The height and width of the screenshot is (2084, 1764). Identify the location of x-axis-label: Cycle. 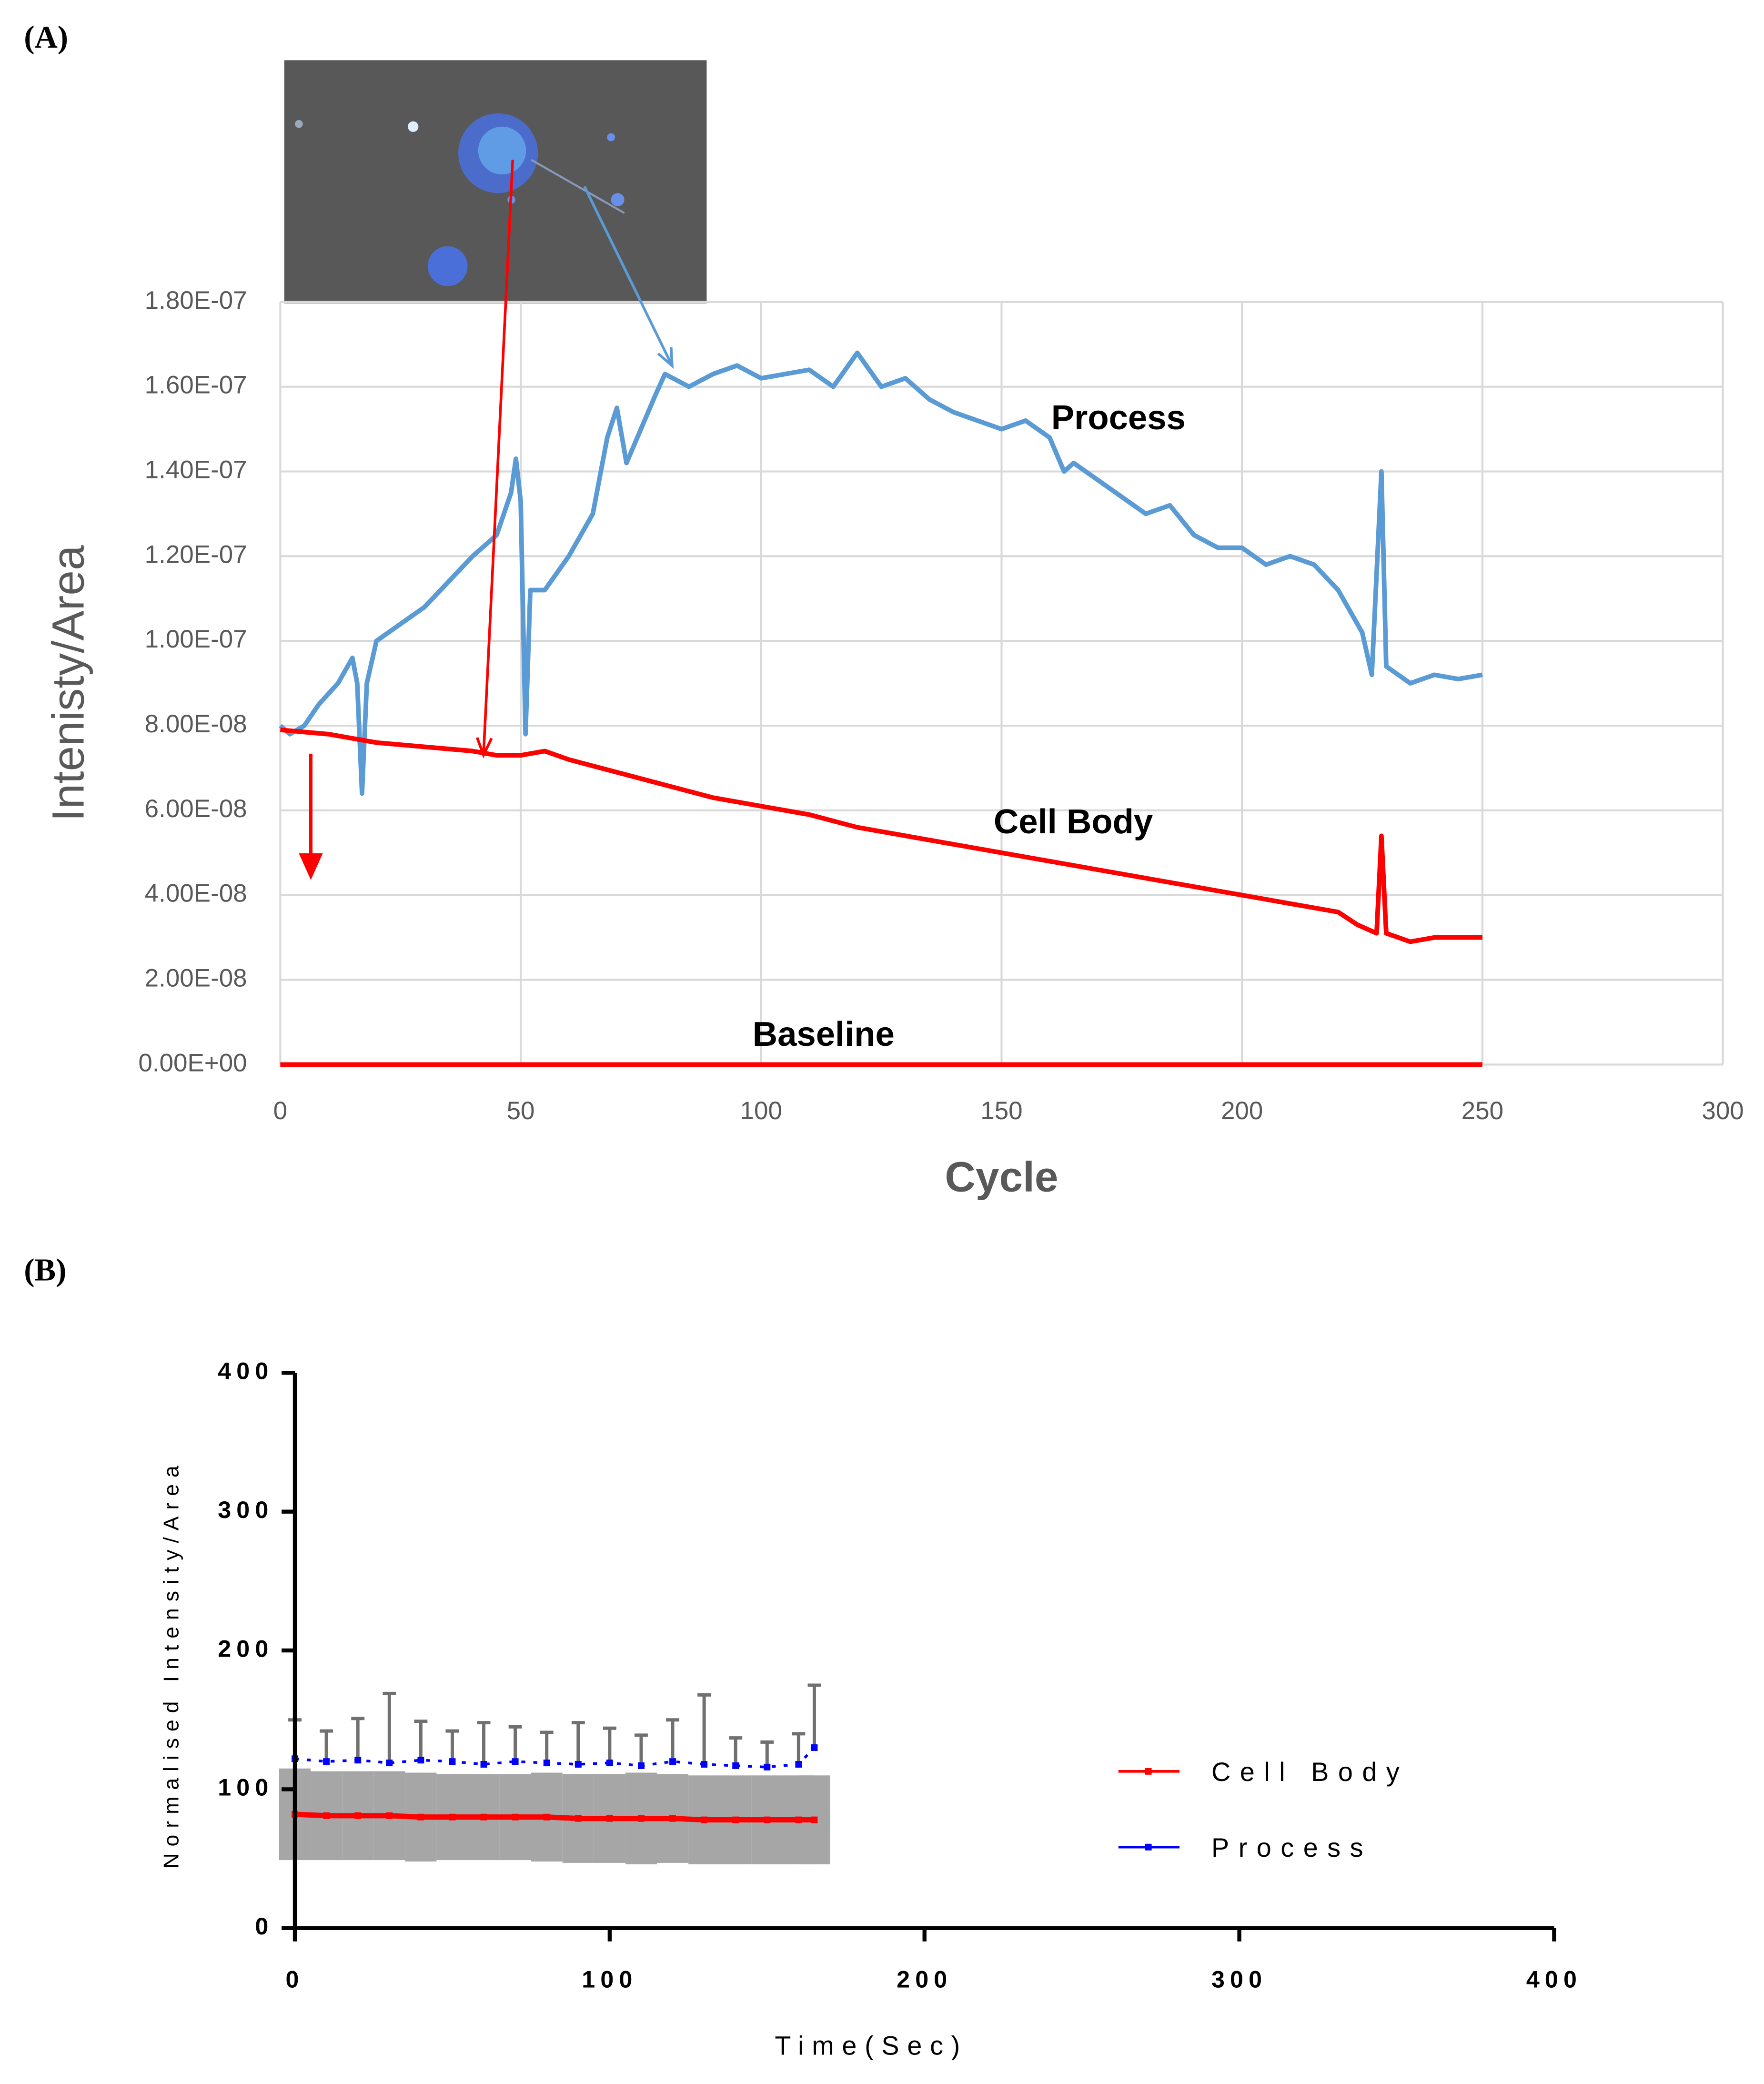
(1002, 1177).